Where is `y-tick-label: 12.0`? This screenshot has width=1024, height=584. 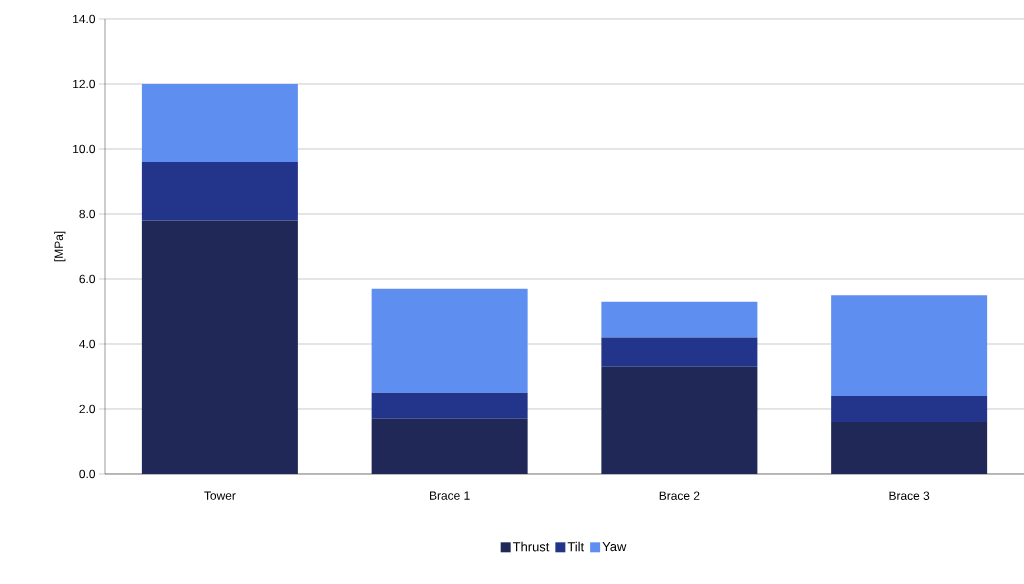
y-tick-label: 12.0 is located at coordinates (84, 84).